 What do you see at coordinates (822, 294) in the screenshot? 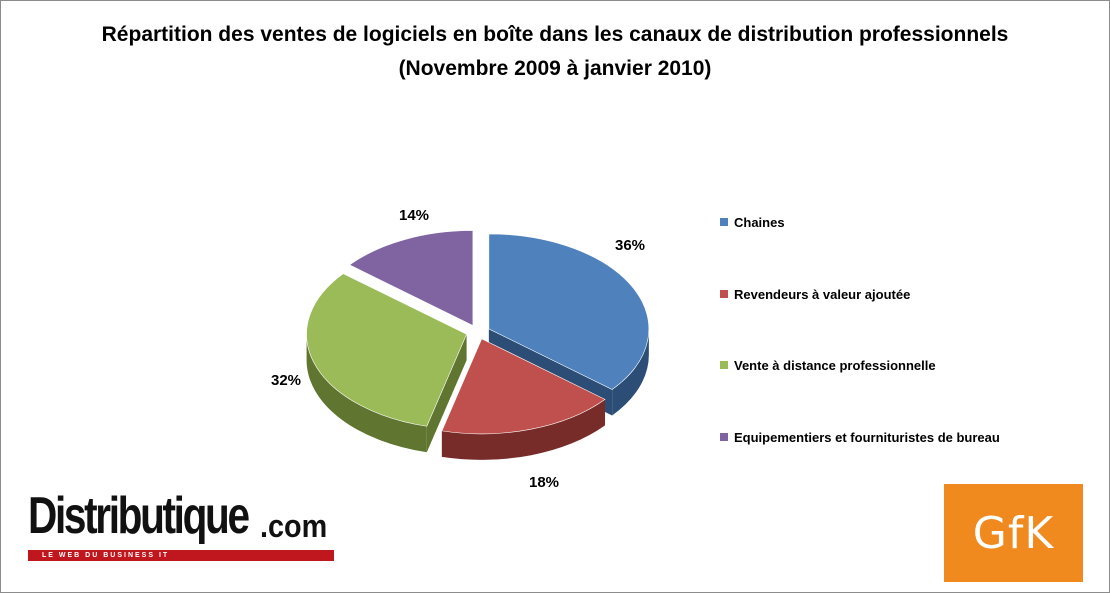
I see `legend-label-revendeurs: Revendeurs à valeur ajoutée` at bounding box center [822, 294].